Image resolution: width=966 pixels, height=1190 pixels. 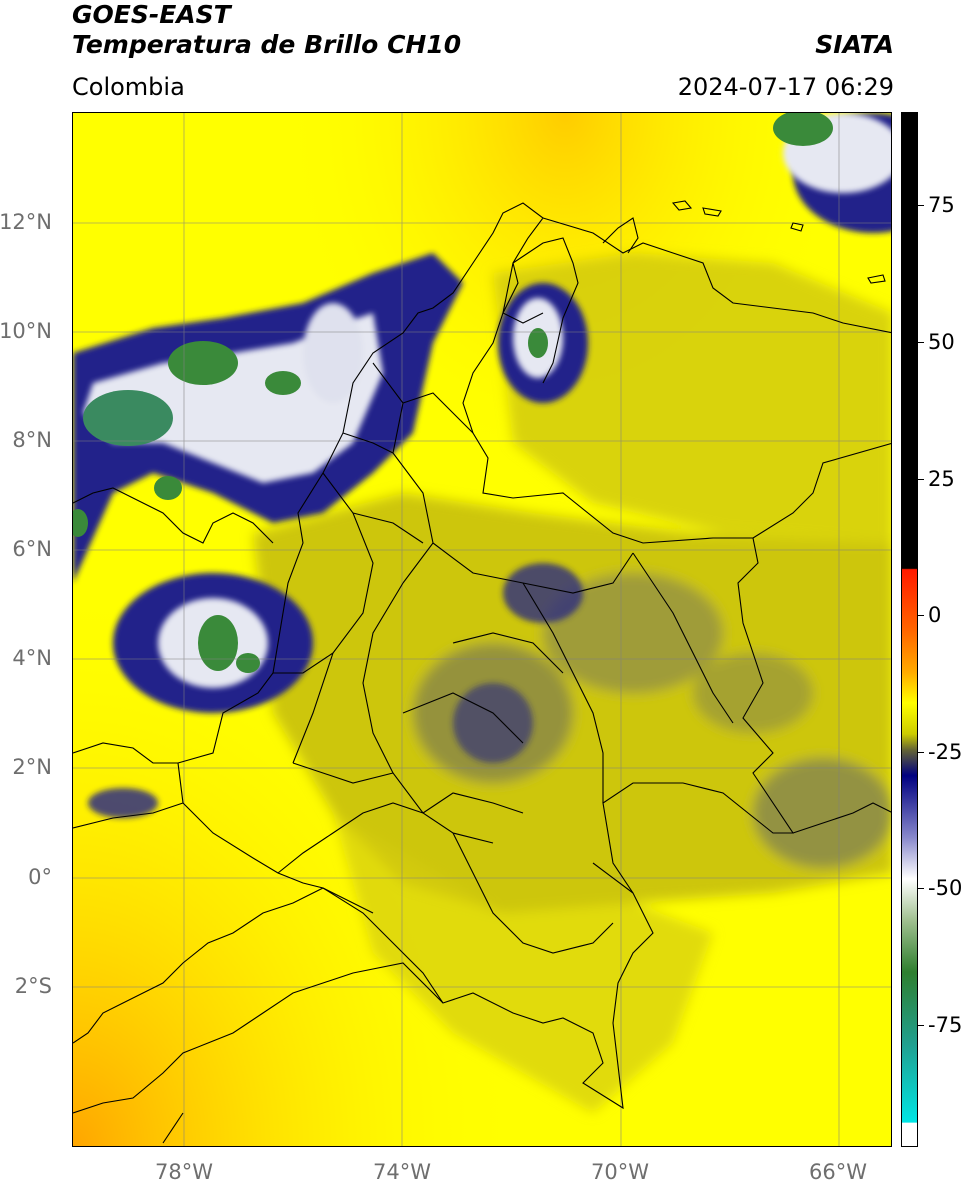 What do you see at coordinates (151, 14) in the screenshot?
I see `satellite-title: GOES-EAST` at bounding box center [151, 14].